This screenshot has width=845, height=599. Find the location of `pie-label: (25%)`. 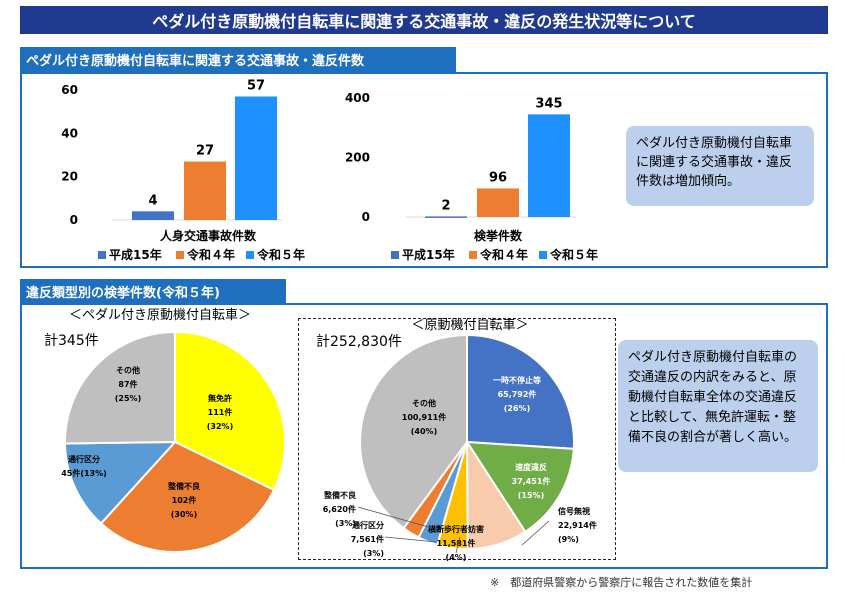

pie-label: (25%) is located at coordinates (128, 398).